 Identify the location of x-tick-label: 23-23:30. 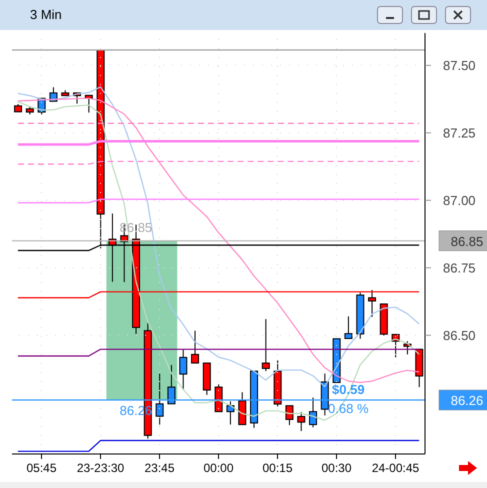
(100, 468).